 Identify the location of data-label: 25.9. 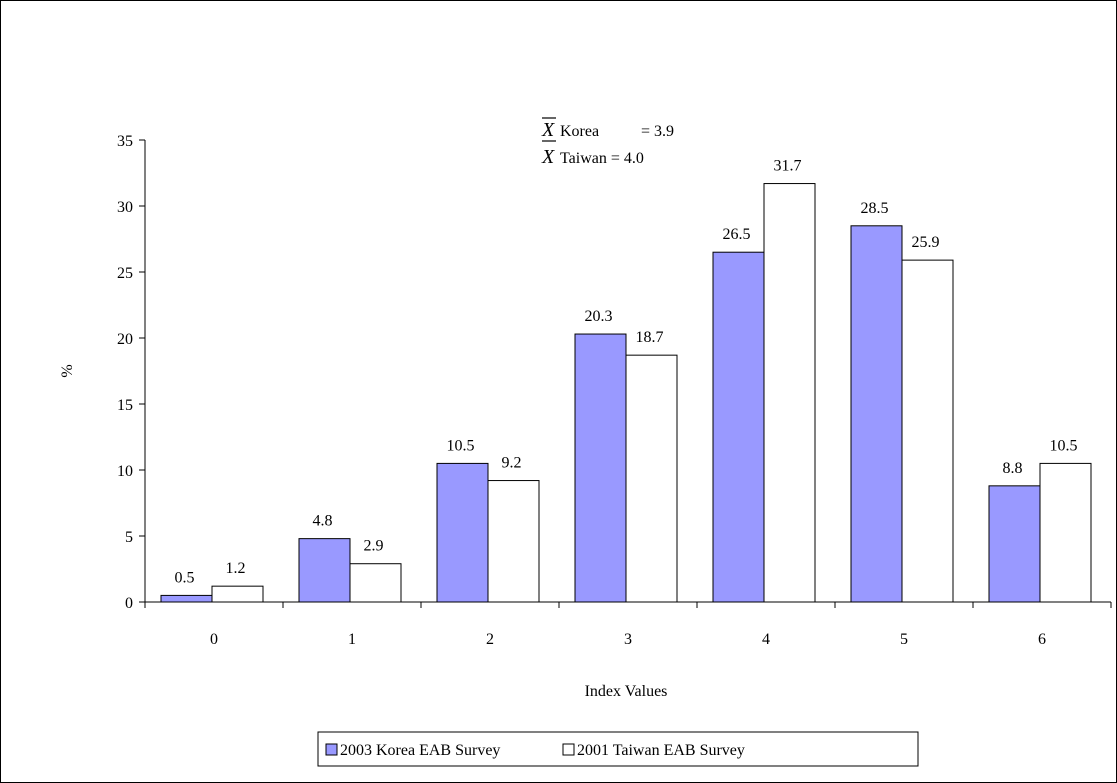
(926, 242).